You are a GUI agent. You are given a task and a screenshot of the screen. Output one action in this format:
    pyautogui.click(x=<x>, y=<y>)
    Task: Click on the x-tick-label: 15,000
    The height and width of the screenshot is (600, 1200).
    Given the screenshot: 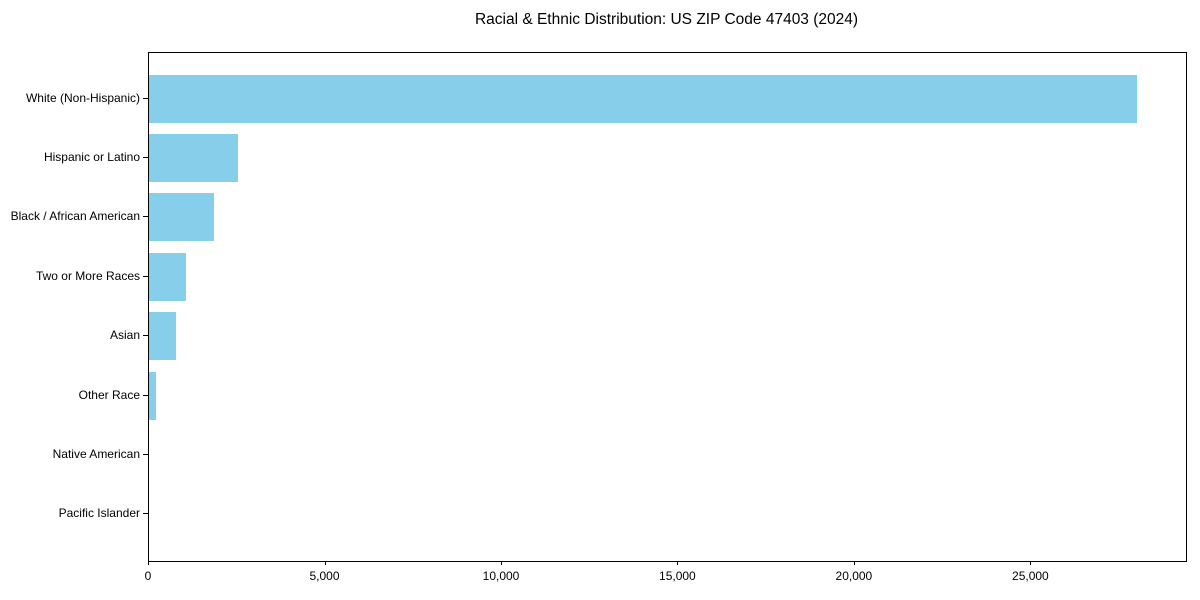 What is the action you would take?
    pyautogui.click(x=677, y=576)
    